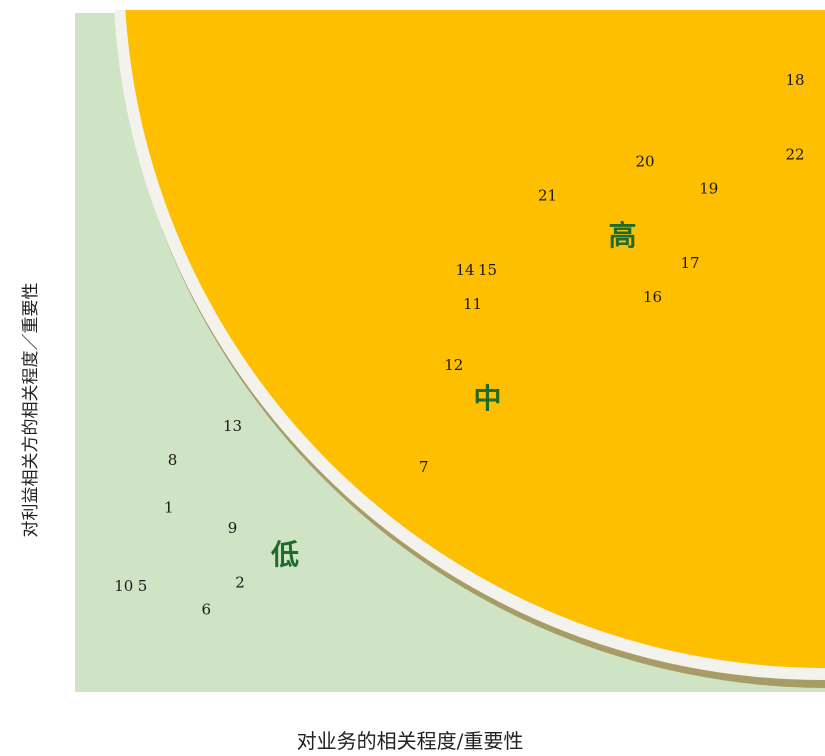  What do you see at coordinates (232, 426) in the screenshot?
I see `data-point-13: 13` at bounding box center [232, 426].